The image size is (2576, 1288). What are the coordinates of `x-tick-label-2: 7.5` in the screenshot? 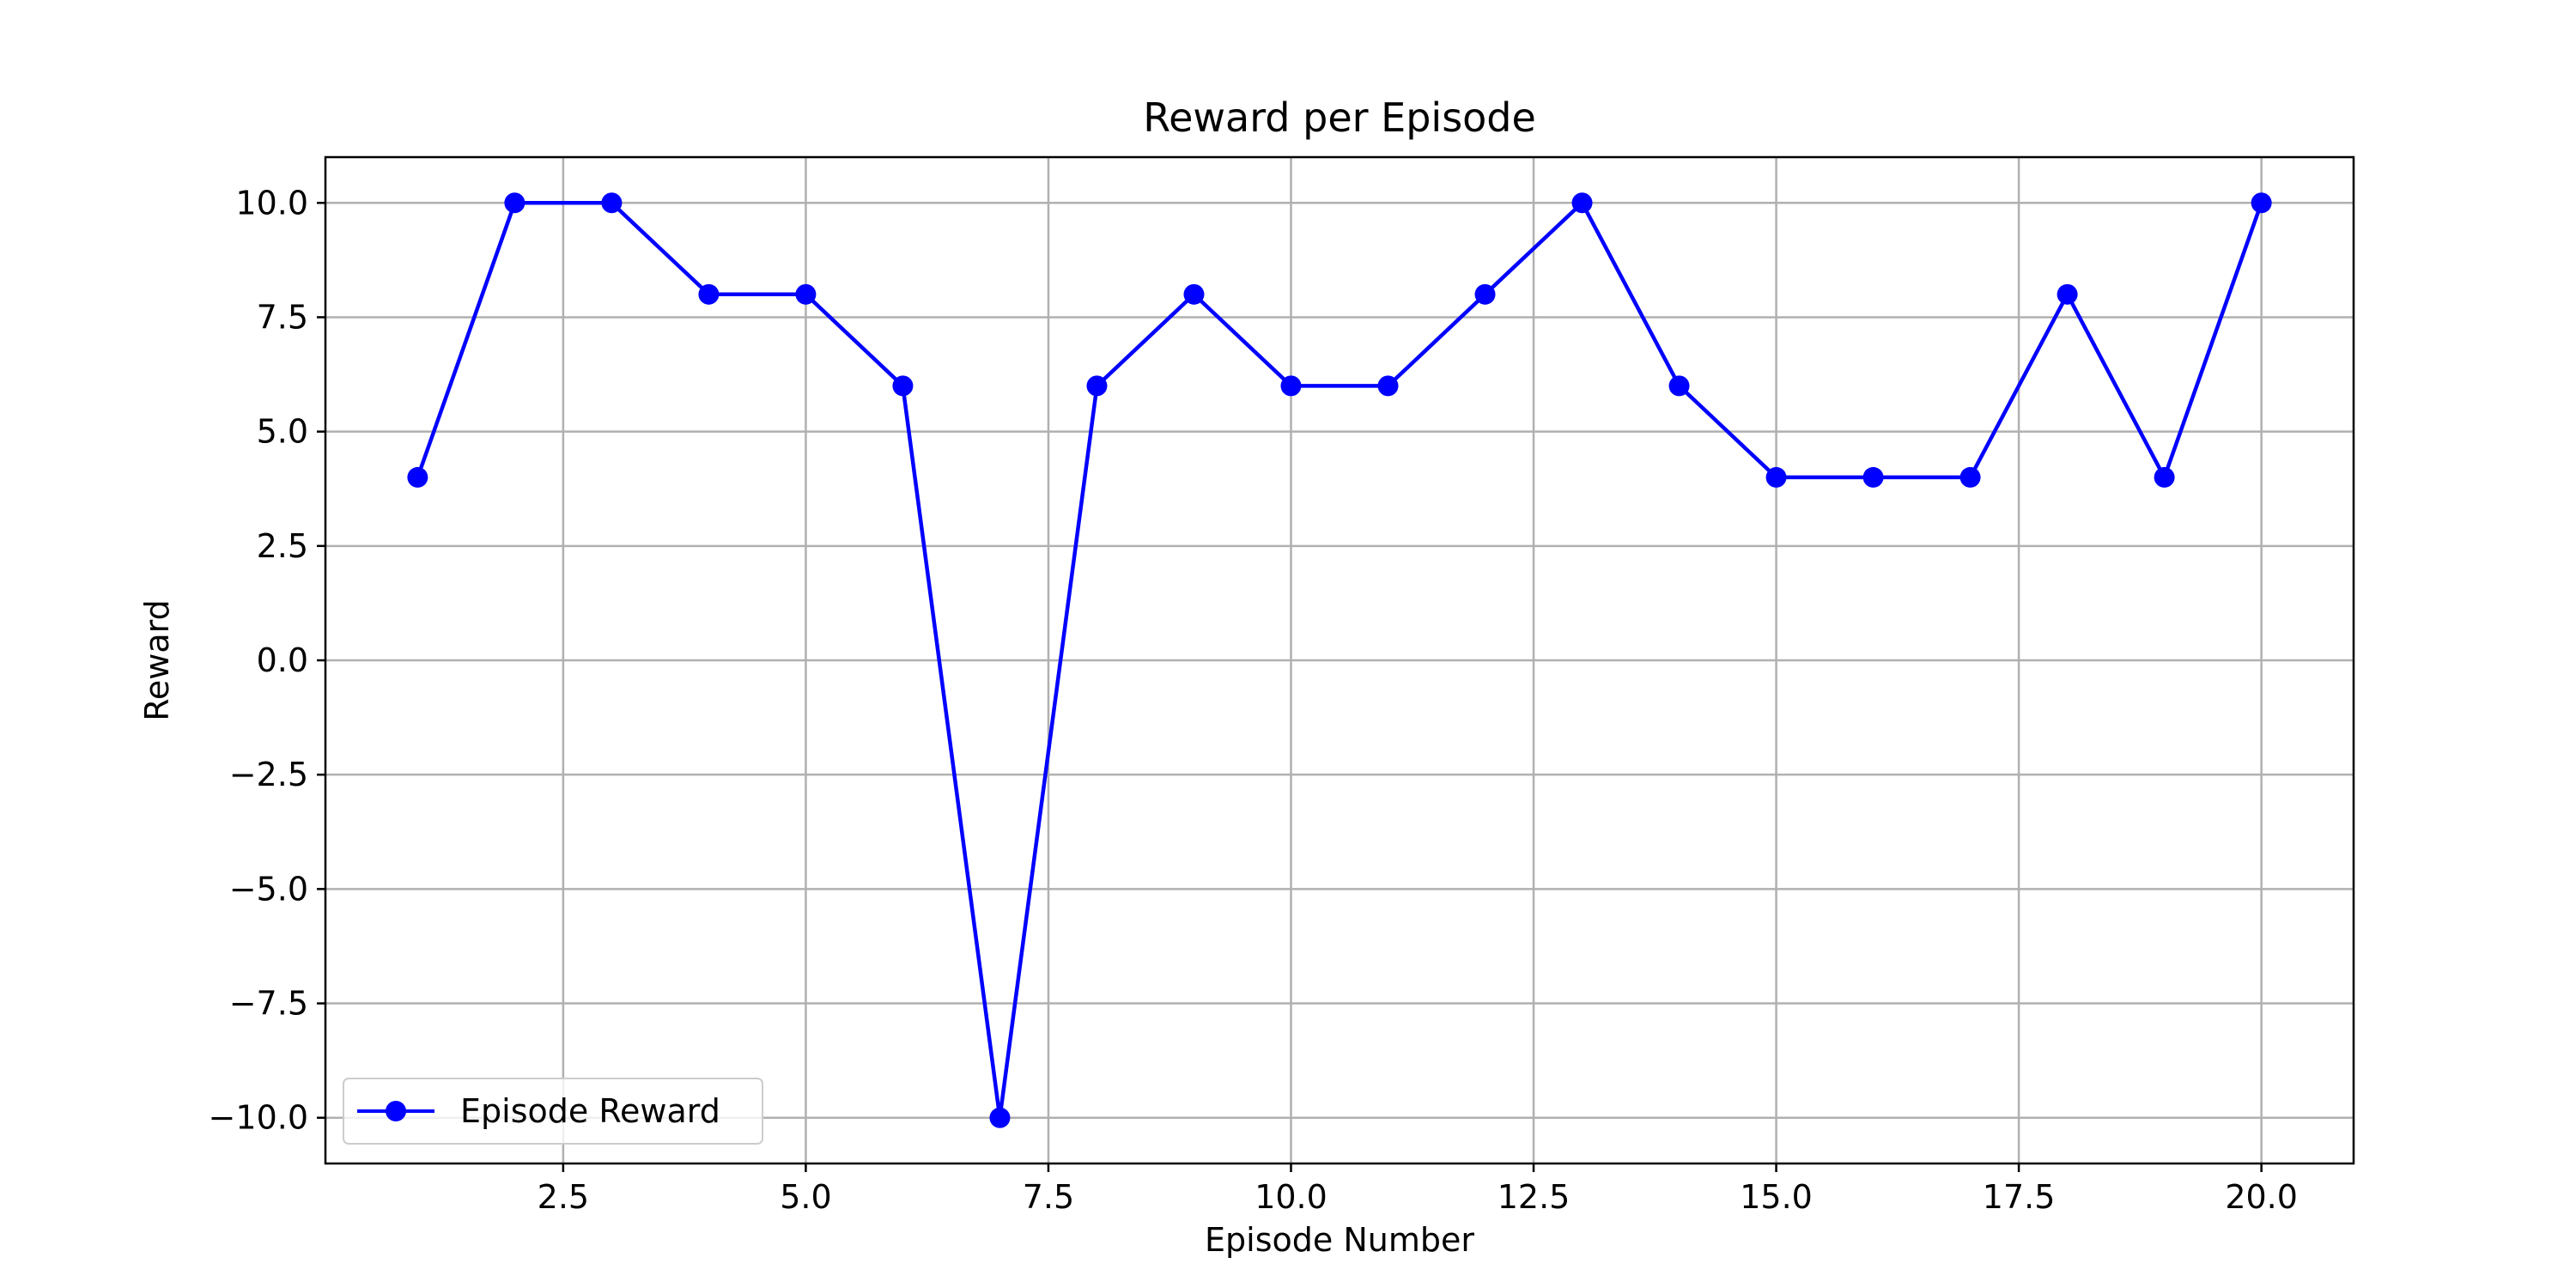 It's located at (1049, 1197).